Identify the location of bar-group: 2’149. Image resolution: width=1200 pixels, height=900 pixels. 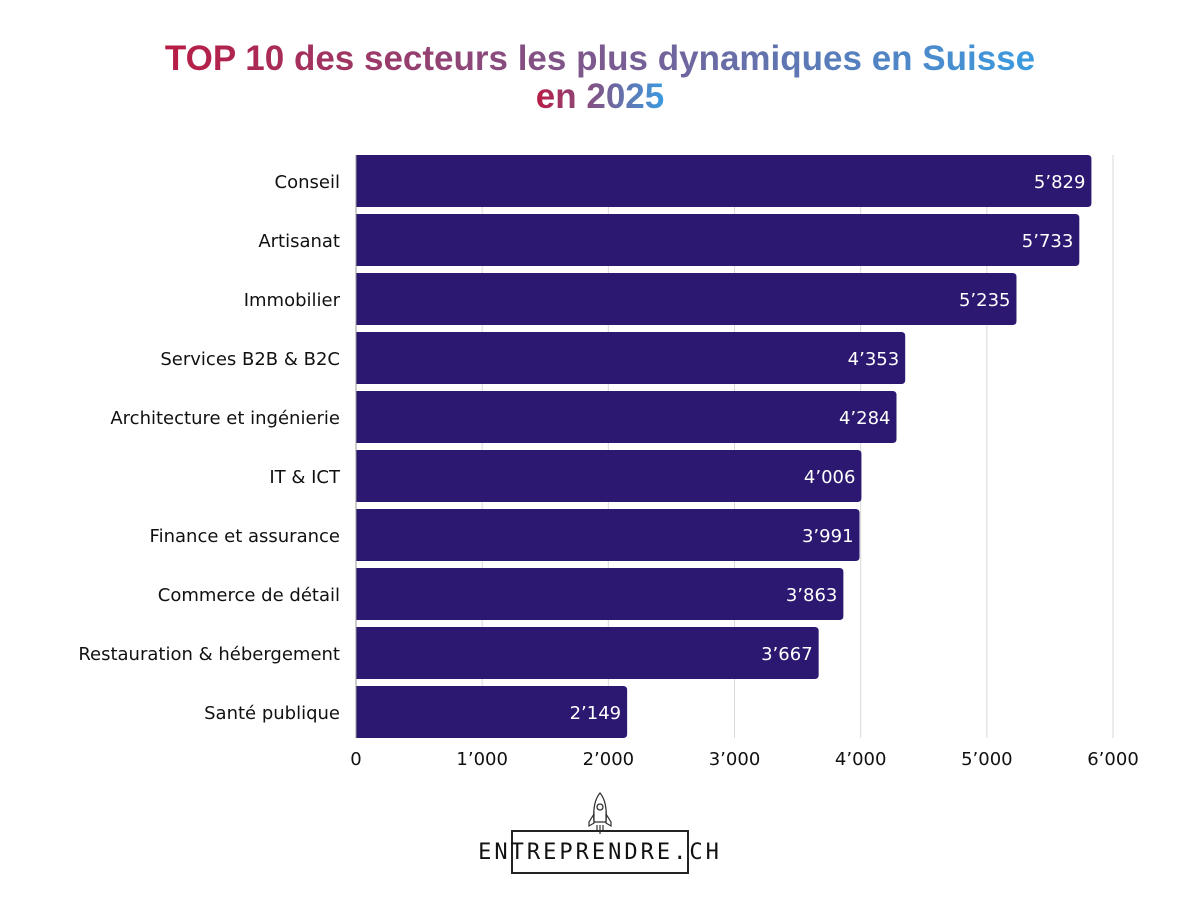
(492, 712).